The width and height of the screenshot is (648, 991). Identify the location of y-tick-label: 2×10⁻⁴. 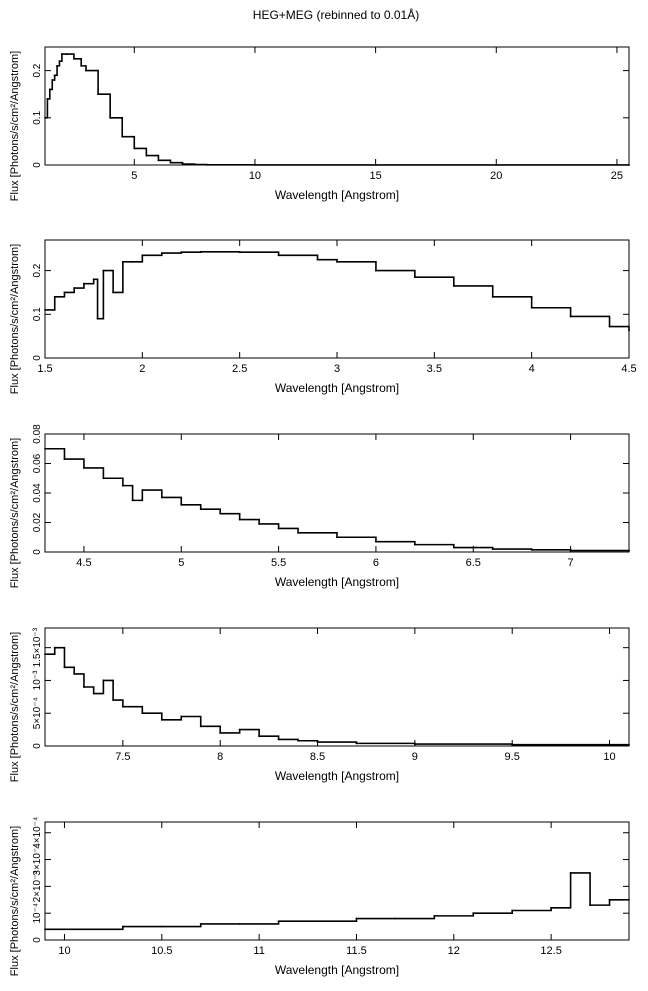
(37, 886).